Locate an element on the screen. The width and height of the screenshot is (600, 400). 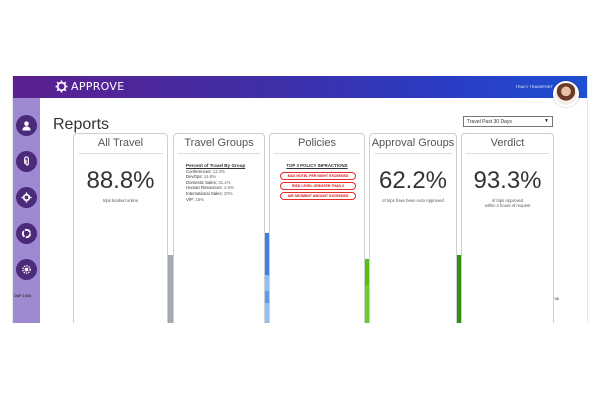
date-range-select: Travel Past 30 Days ▼ is located at coordinates (508, 121).